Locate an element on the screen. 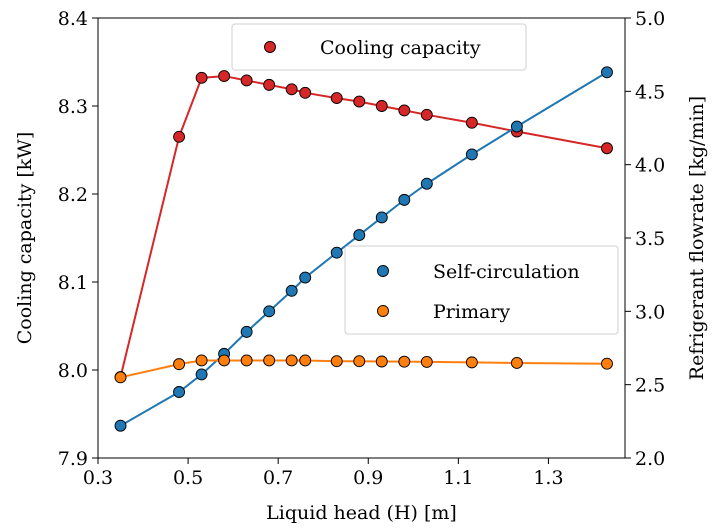 This screenshot has height=529, width=719. y-left-tick-label: 8.4 is located at coordinates (73, 19).